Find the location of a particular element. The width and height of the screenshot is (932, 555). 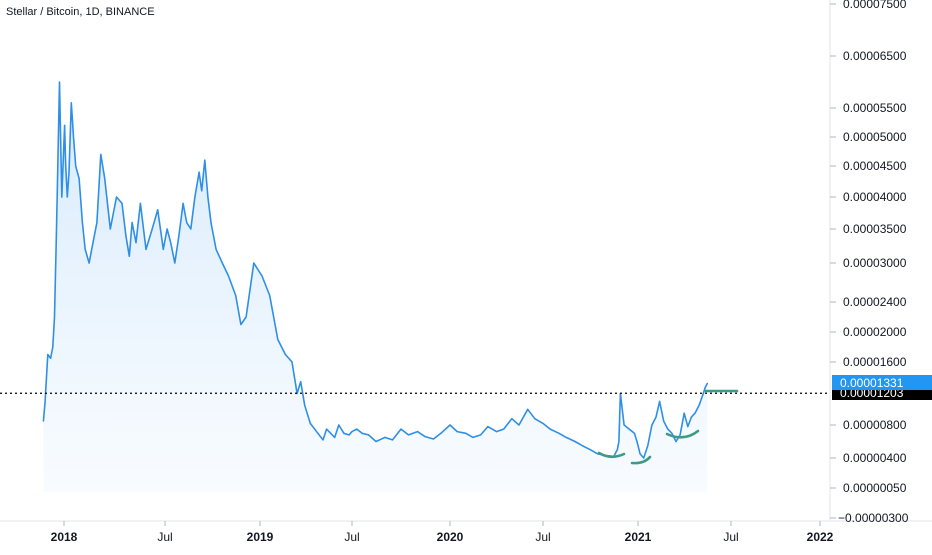

price-tick-label: 0.00001600 is located at coordinates (875, 362).